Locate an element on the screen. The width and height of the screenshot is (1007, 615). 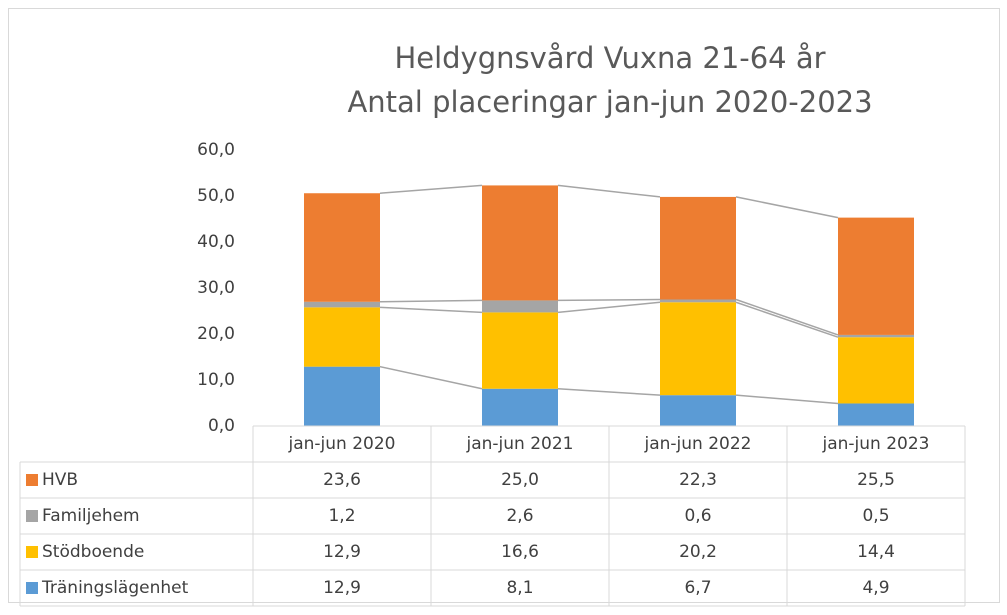
x-tick-label: jan-jun 2023 is located at coordinates (876, 444).